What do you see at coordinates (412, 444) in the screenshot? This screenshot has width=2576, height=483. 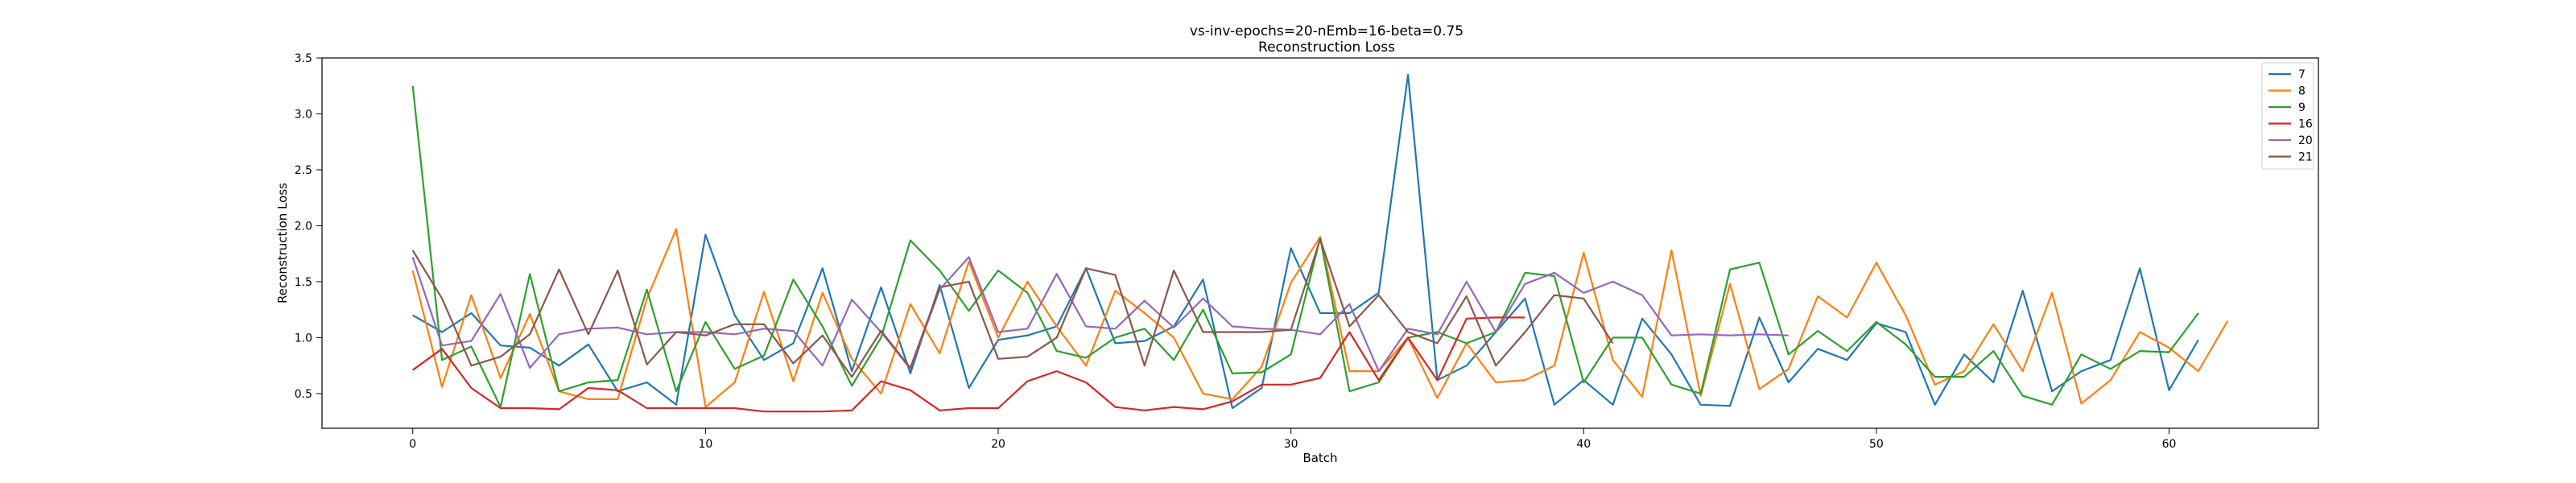 I see `x-tick-label: 0` at bounding box center [412, 444].